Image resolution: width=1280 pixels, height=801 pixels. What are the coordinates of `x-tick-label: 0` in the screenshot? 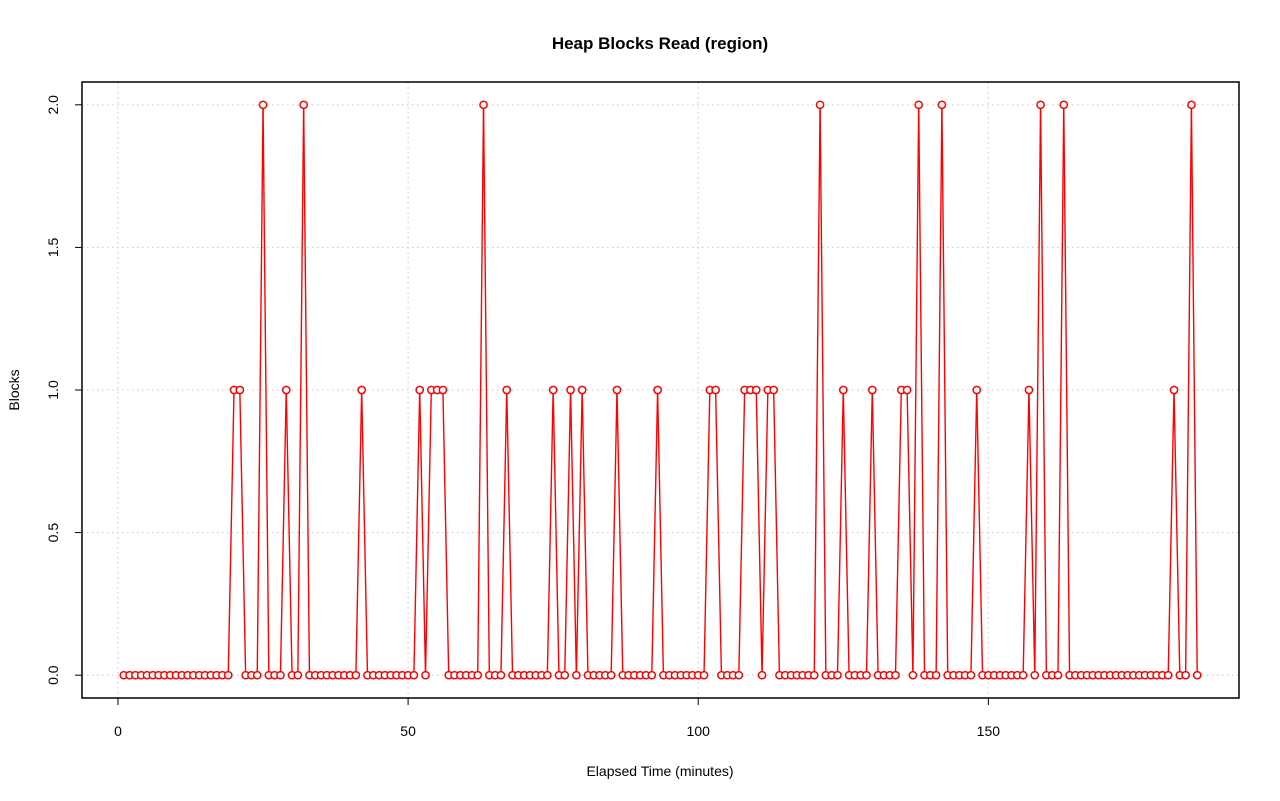 It's located at (118, 731).